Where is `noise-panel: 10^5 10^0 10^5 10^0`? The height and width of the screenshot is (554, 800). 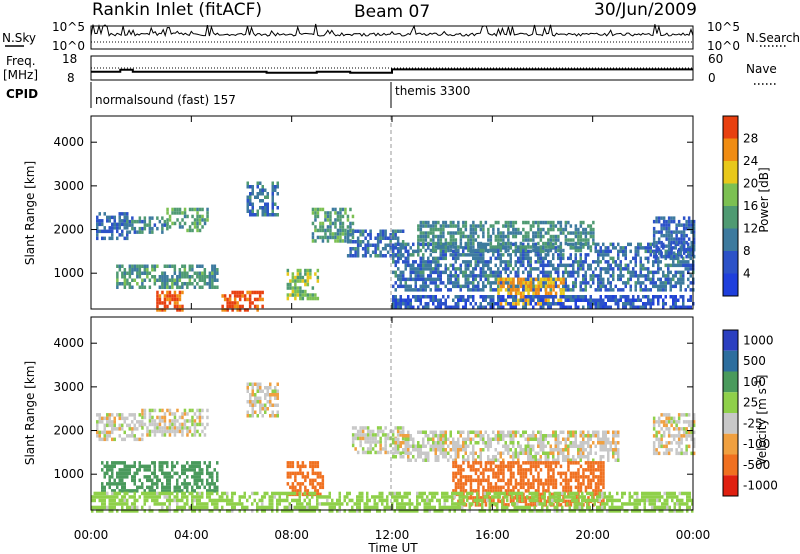
noise-panel: 10^5 10^0 10^5 10^0 is located at coordinates (396, 36).